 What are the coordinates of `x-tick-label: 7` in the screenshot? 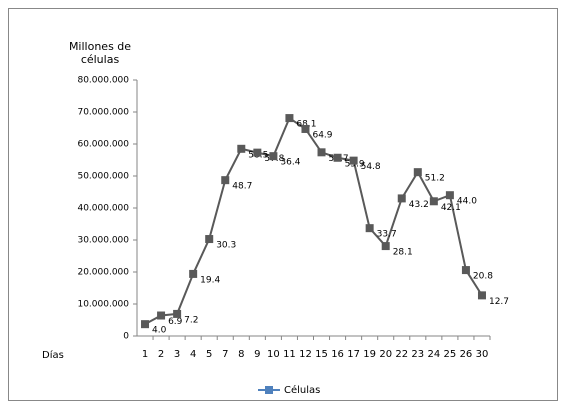 It's located at (225, 354).